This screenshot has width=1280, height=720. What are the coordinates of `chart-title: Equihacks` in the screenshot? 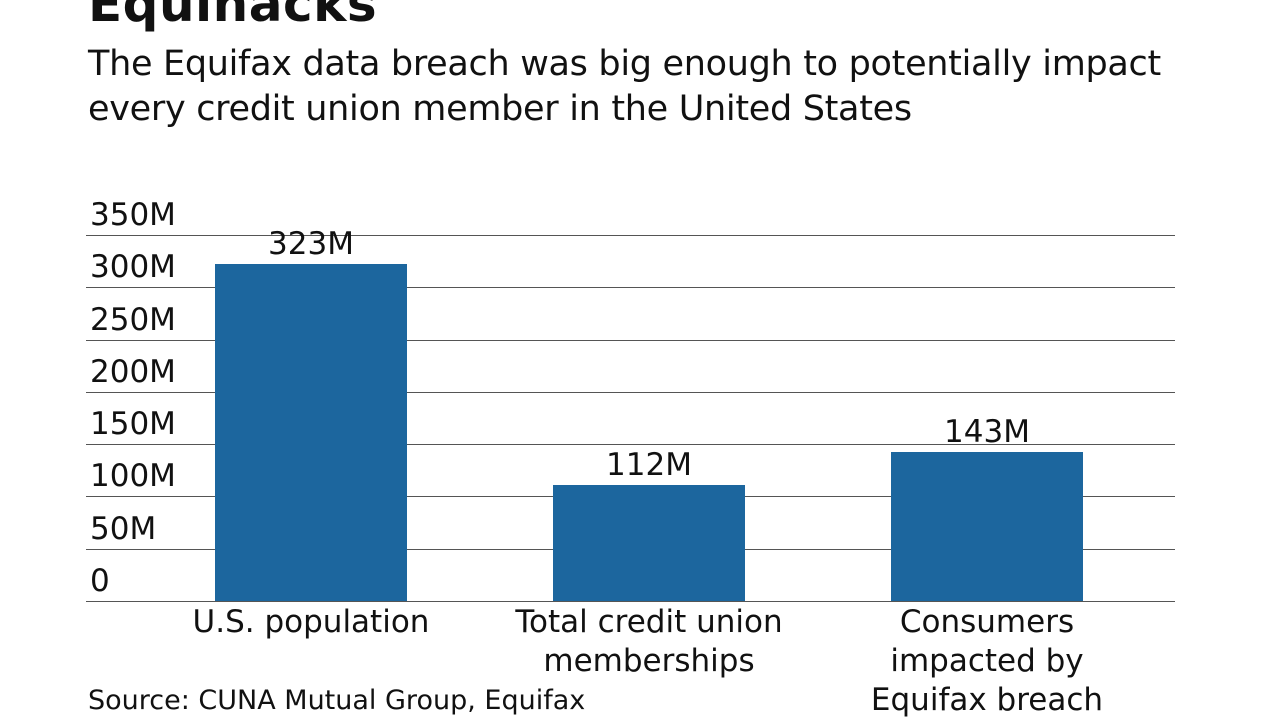 It's located at (233, 16).